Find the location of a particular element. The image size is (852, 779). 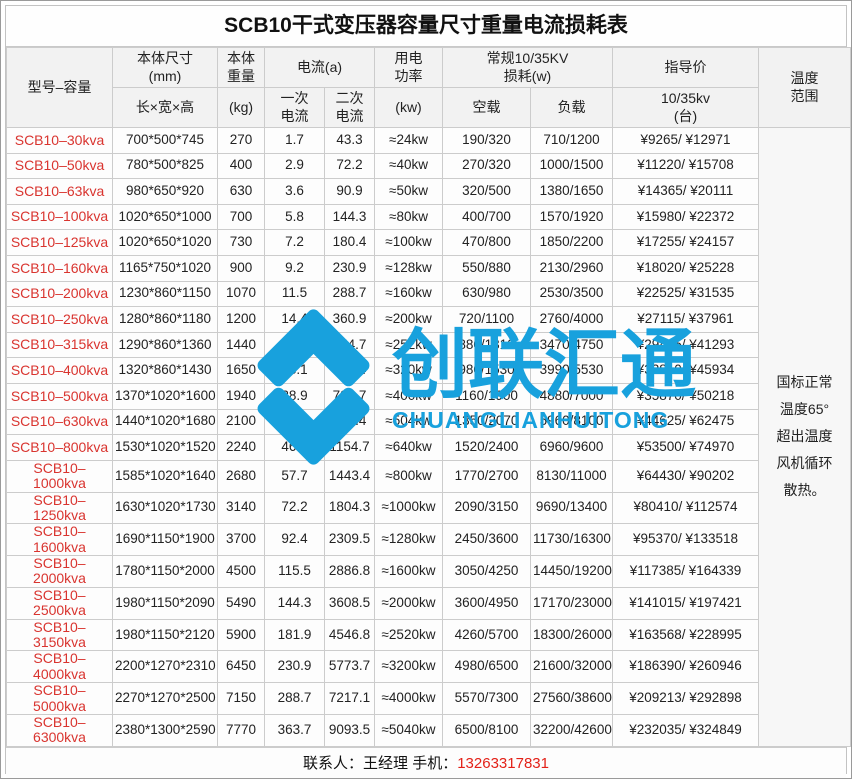

cell-current-secondary: 288.7 is located at coordinates (349, 294).